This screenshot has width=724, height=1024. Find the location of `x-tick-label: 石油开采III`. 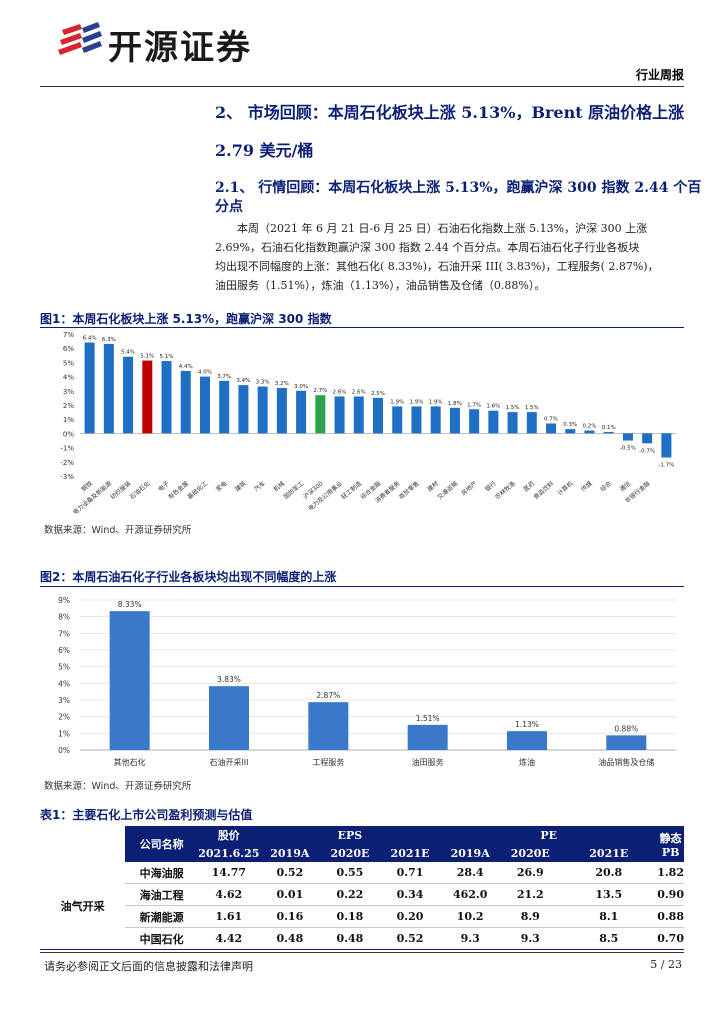

x-tick-label: 石油开采III is located at coordinates (228, 762).